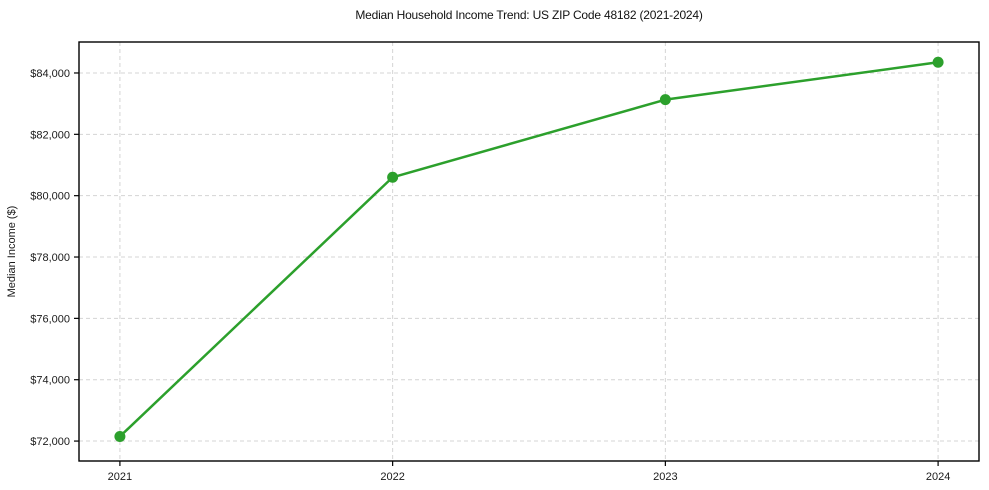 The height and width of the screenshot is (490, 989). Describe the element at coordinates (50, 197) in the screenshot. I see `y-tick-label: $80,000` at that location.